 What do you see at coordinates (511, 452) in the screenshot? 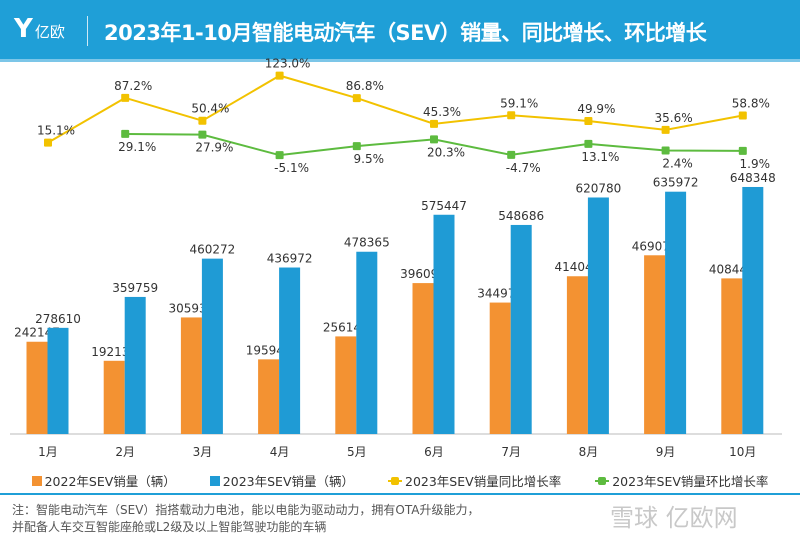
I see `x-tick-label: 7月` at bounding box center [511, 452].